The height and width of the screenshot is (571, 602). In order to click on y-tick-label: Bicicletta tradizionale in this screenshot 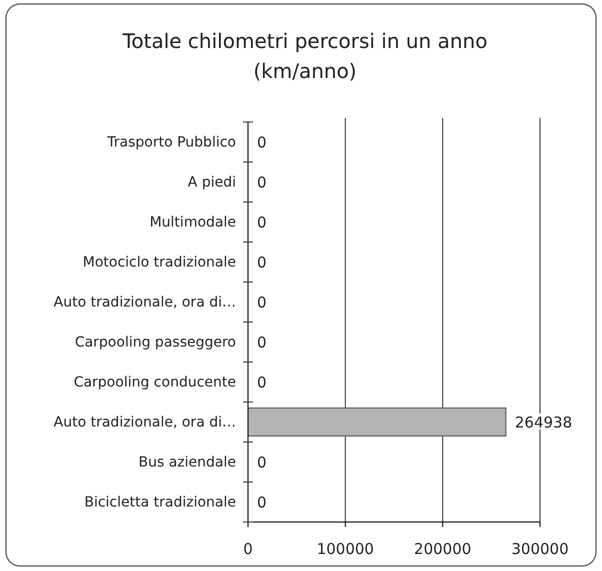, I will do `click(160, 502)`.